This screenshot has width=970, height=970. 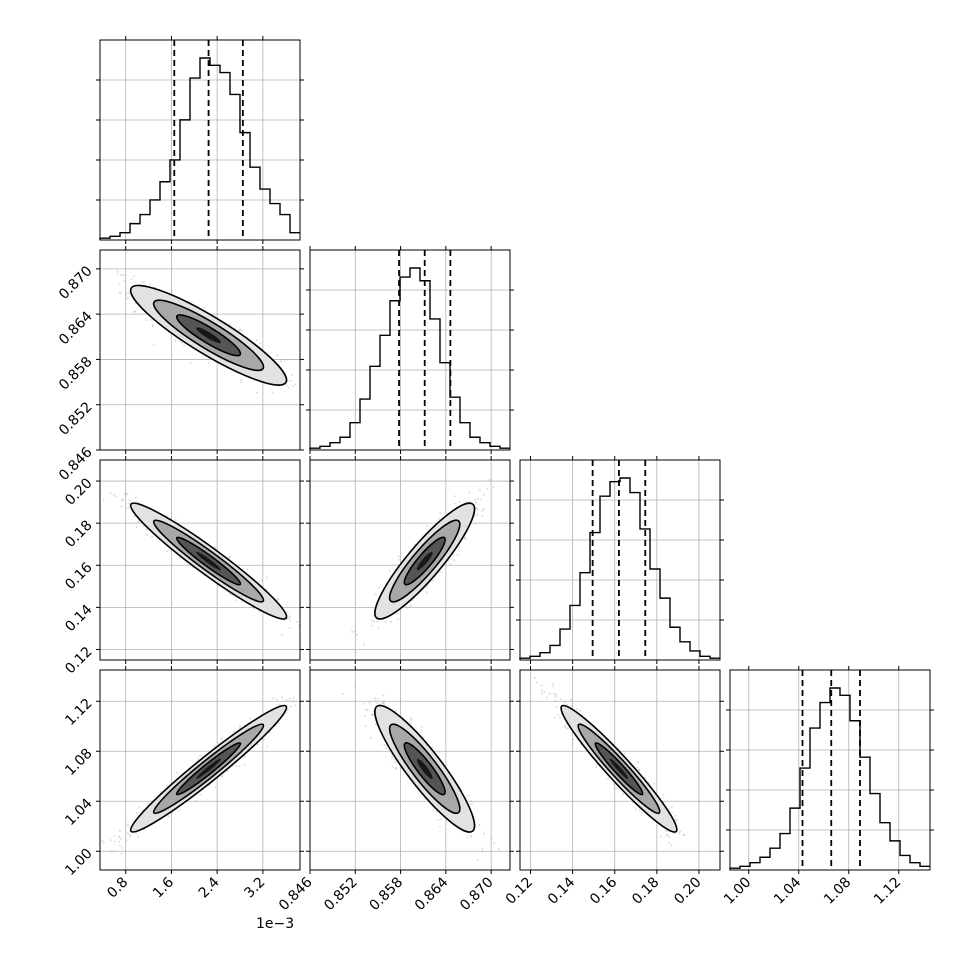 What do you see at coordinates (829, 778) in the screenshot?
I see `histogram-step-p3` at bounding box center [829, 778].